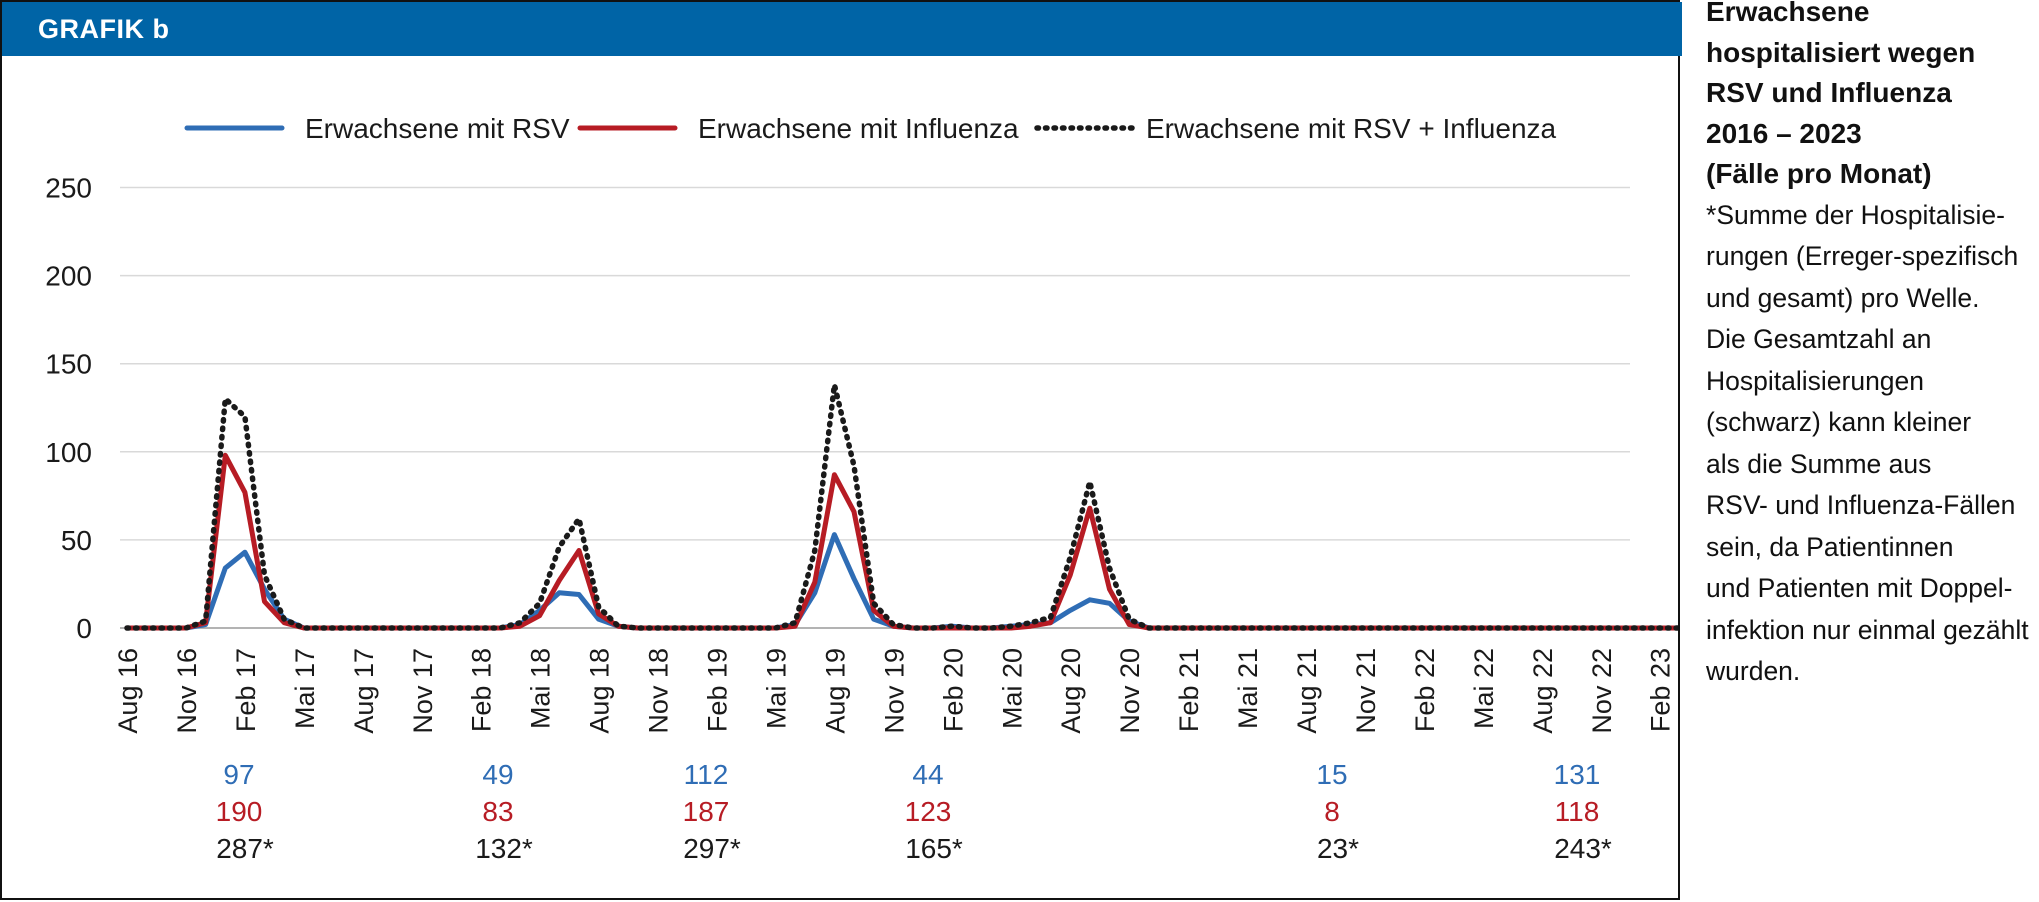 The width and height of the screenshot is (2039, 902). What do you see at coordinates (934, 848) in the screenshot?
I see `wave-total-combined: 165*` at bounding box center [934, 848].